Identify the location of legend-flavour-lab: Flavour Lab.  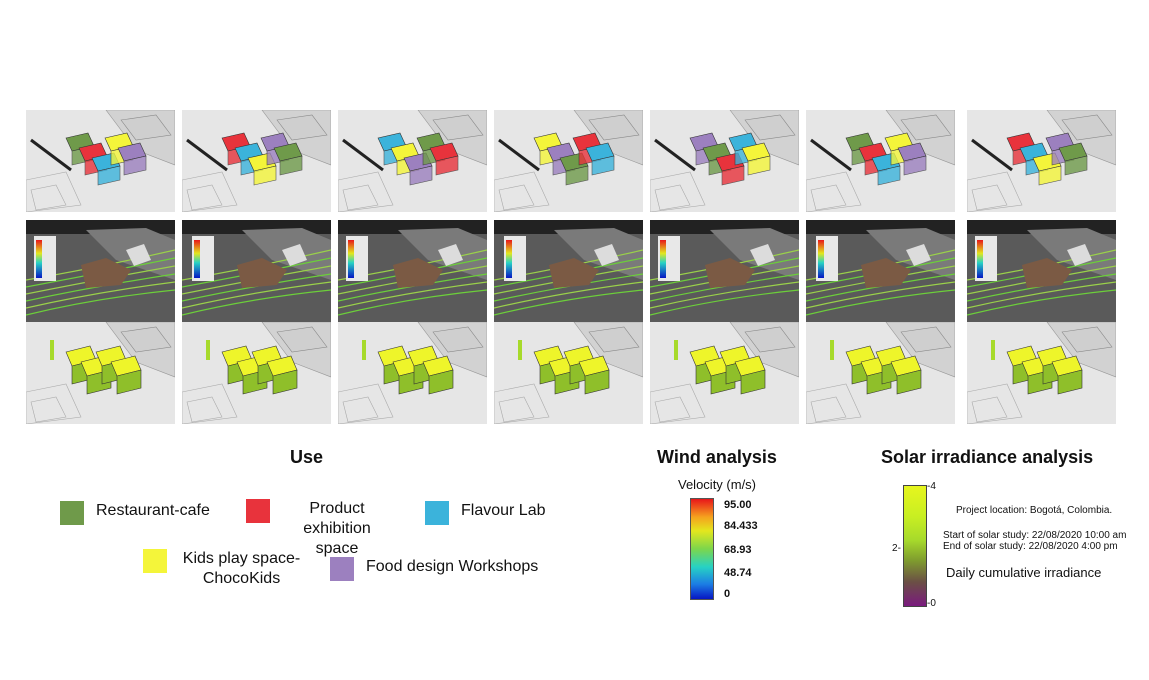
(485, 513).